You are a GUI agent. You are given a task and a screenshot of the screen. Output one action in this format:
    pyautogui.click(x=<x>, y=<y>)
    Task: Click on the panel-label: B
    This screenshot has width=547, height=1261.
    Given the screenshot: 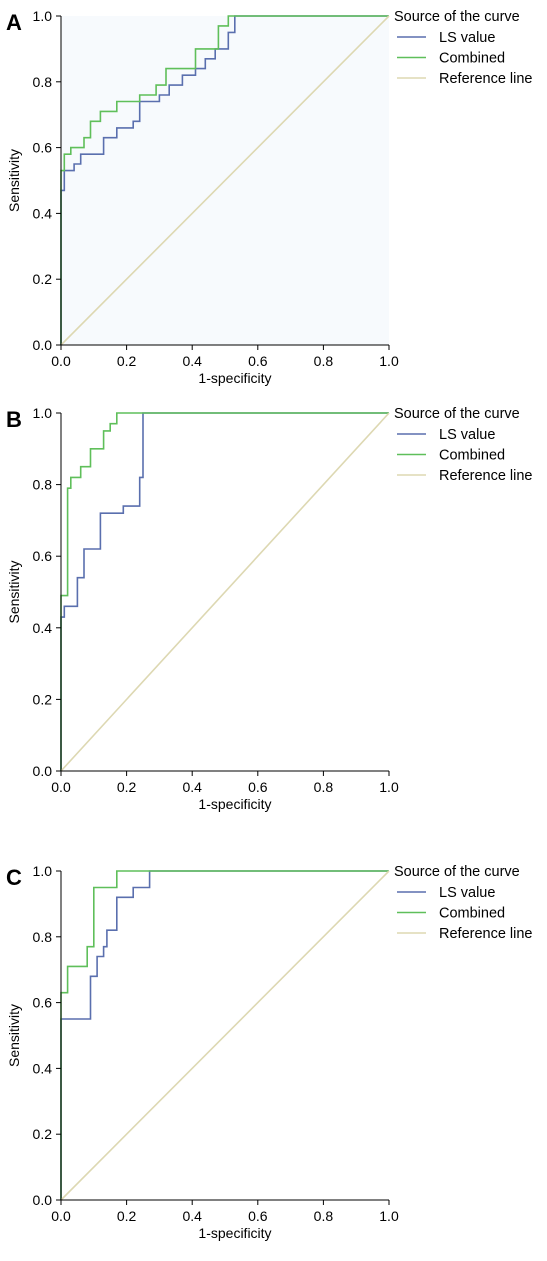 What is the action you would take?
    pyautogui.click(x=14, y=419)
    